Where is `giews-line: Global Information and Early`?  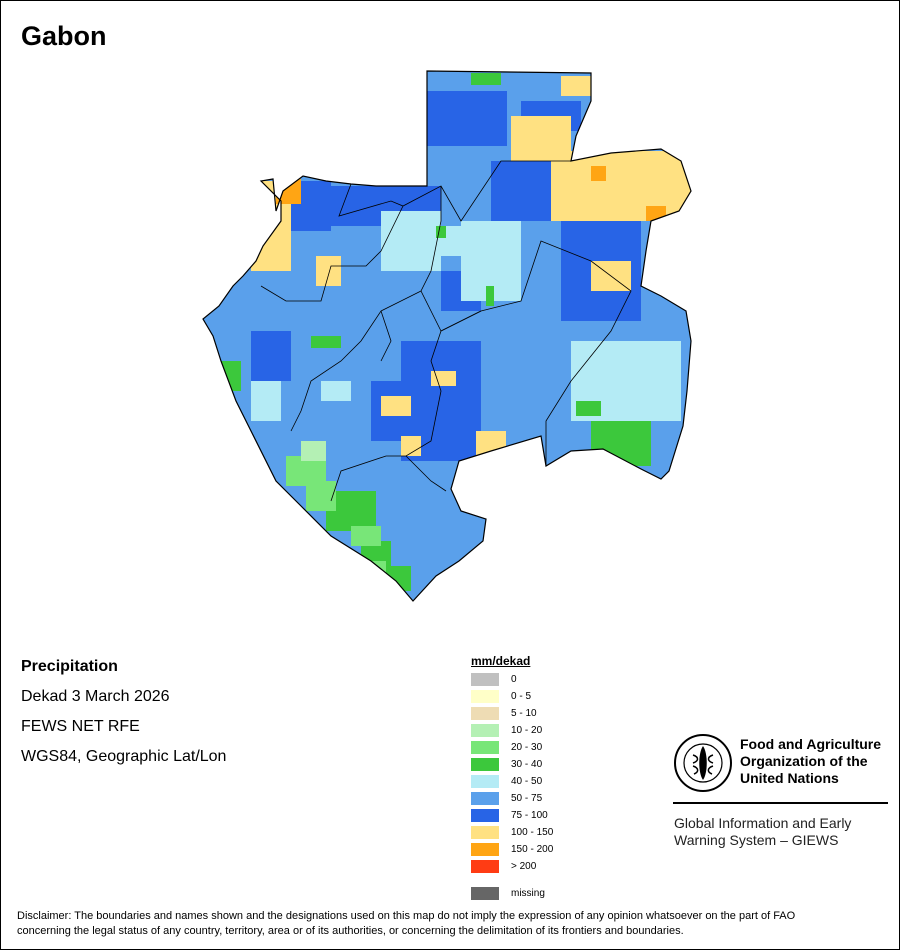 giews-line: Global Information and Early is located at coordinates (763, 823).